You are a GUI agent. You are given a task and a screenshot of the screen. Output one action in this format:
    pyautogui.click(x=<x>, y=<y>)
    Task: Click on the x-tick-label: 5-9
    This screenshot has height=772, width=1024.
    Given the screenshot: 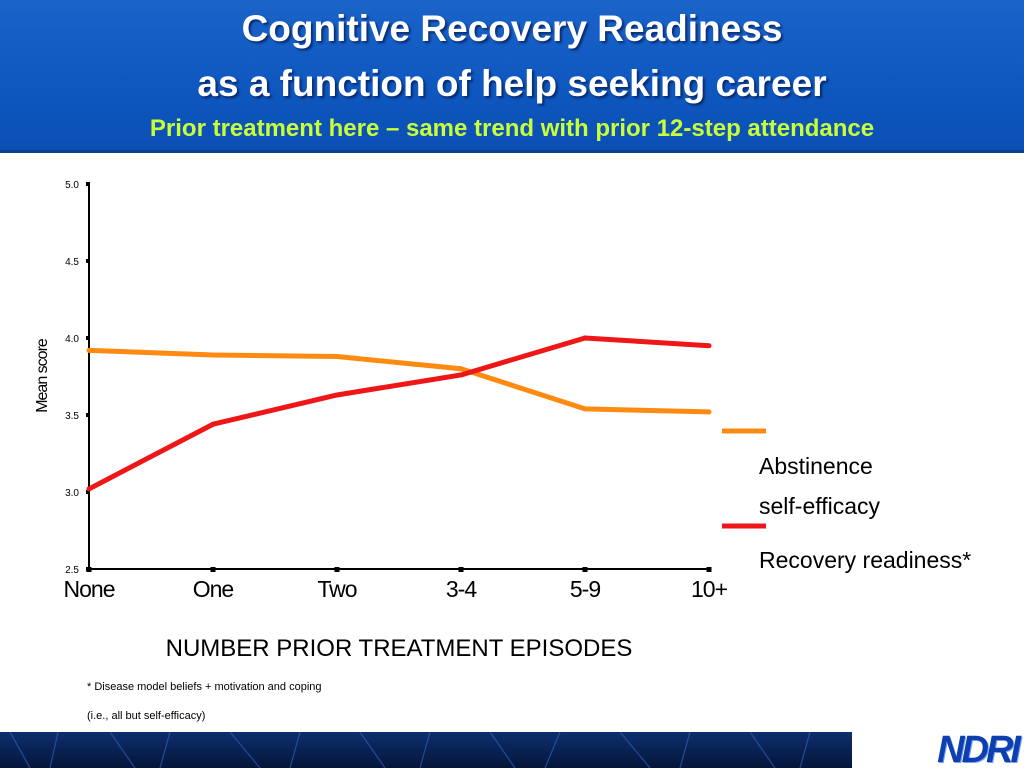 What is the action you would take?
    pyautogui.click(x=585, y=589)
    